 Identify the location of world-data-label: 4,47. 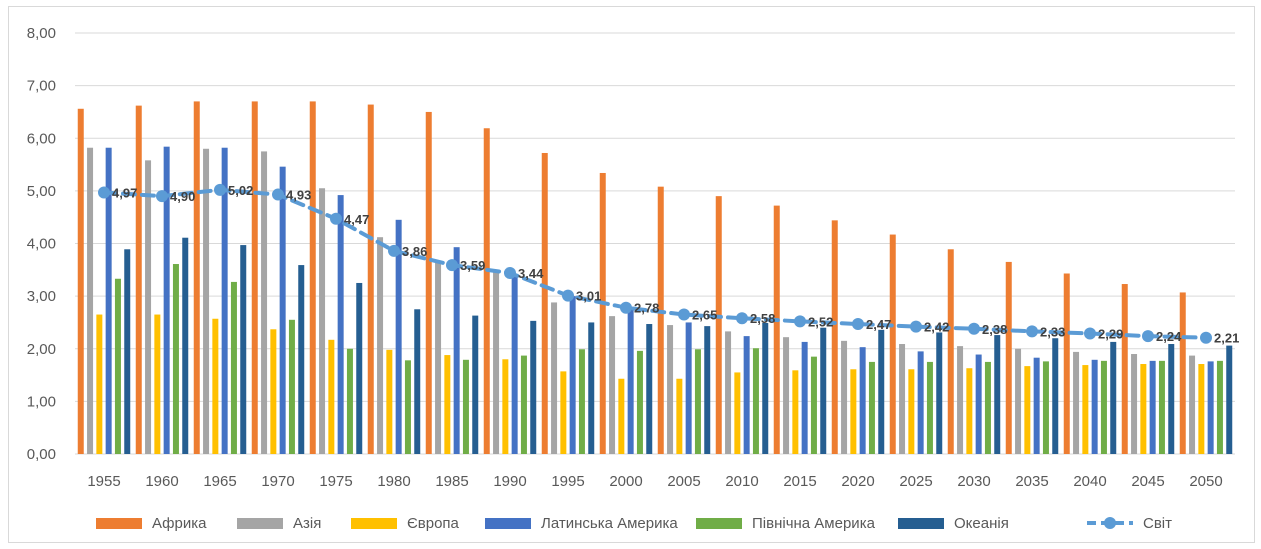
(356, 219).